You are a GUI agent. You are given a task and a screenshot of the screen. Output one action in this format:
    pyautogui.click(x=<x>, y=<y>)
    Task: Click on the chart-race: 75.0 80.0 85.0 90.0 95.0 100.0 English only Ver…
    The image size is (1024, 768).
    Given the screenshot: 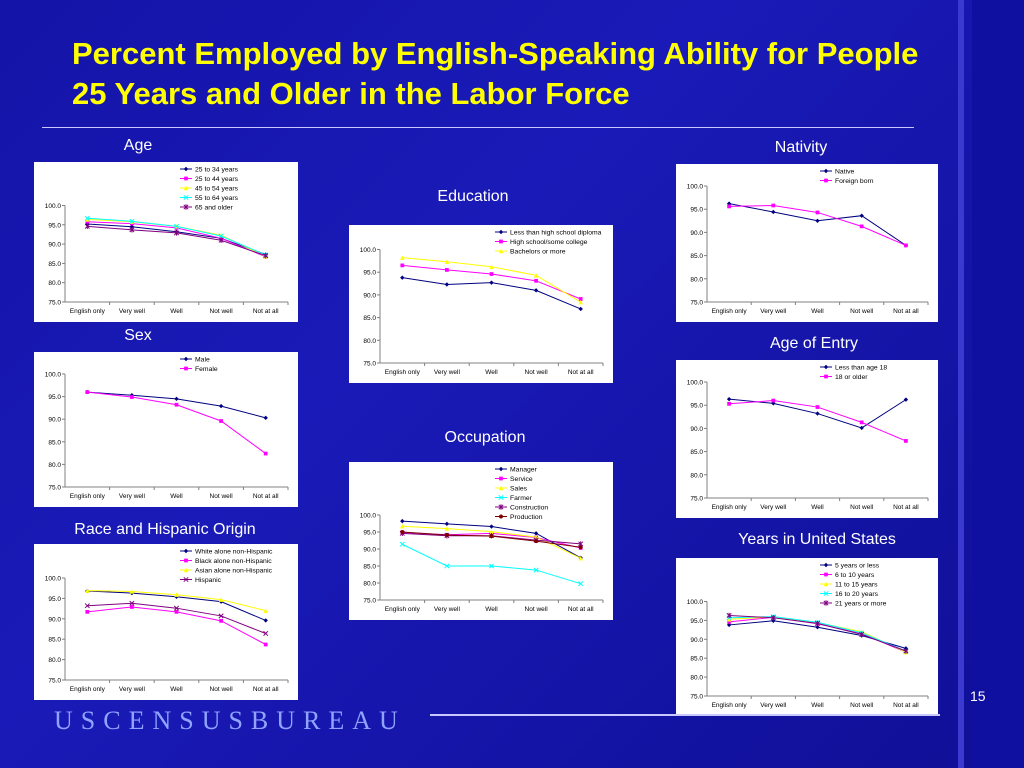 What is the action you would take?
    pyautogui.click(x=166, y=622)
    